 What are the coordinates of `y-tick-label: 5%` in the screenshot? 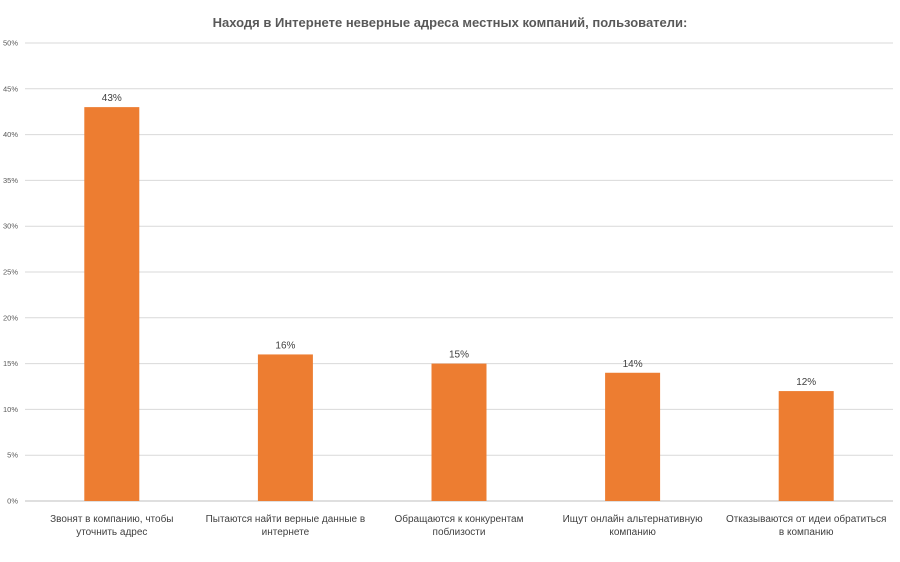 It's located at (12, 455).